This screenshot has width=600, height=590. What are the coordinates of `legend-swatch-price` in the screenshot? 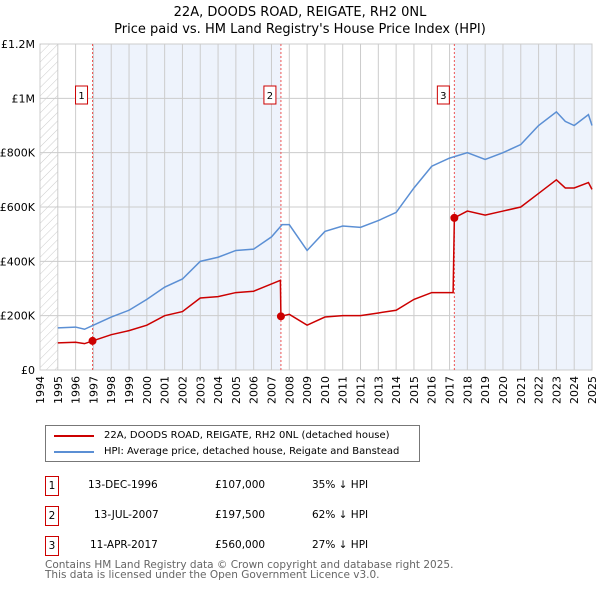 It's located at (74, 435).